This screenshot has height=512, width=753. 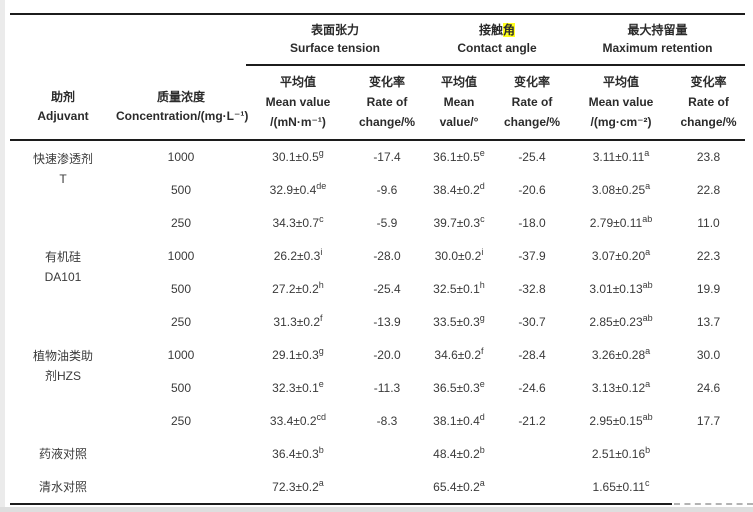 What do you see at coordinates (621, 103) in the screenshot?
I see `subcol-mr-mean: 平均值 Mean value /(mg·cm⁻²)` at bounding box center [621, 103].